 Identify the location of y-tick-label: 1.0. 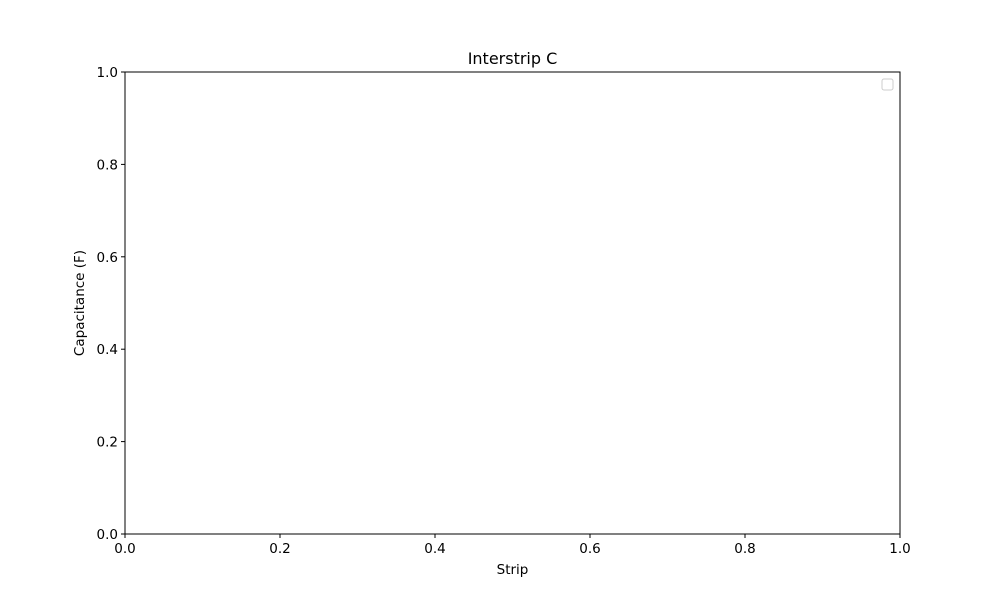
(107, 73).